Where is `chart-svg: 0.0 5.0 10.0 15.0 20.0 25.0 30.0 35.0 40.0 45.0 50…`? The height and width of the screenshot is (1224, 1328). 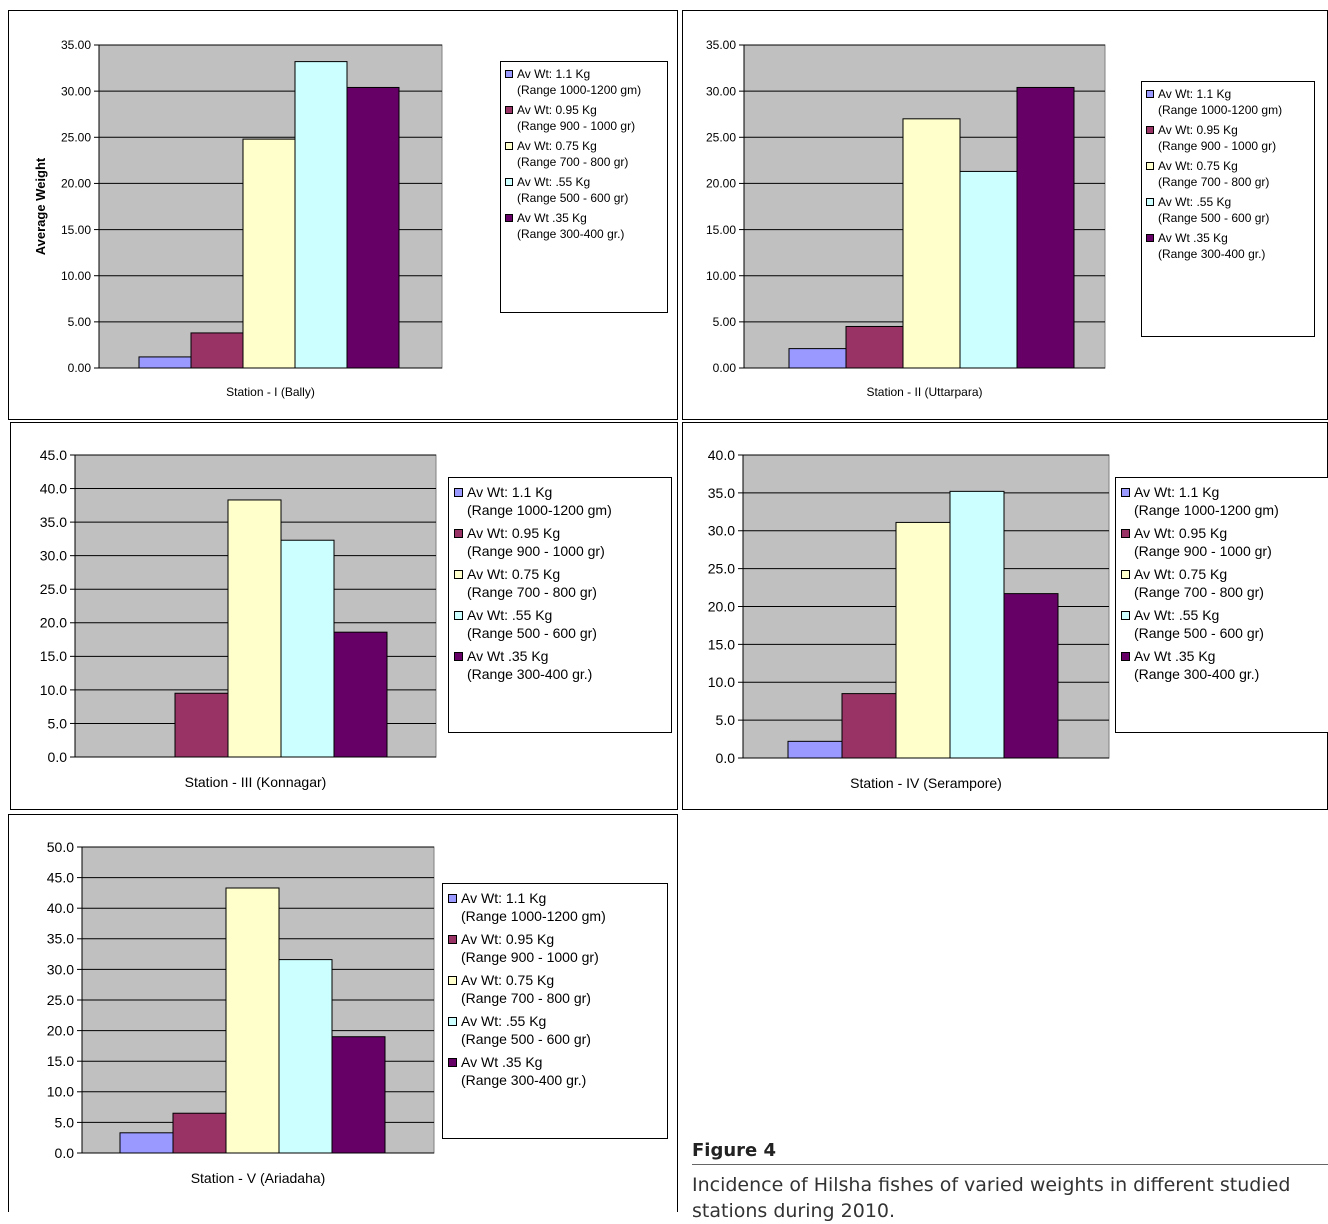 chart-svg: 0.0 5.0 10.0 15.0 20.0 25.0 30.0 35.0 40.0 45.0 50… is located at coordinates (241, 1012).